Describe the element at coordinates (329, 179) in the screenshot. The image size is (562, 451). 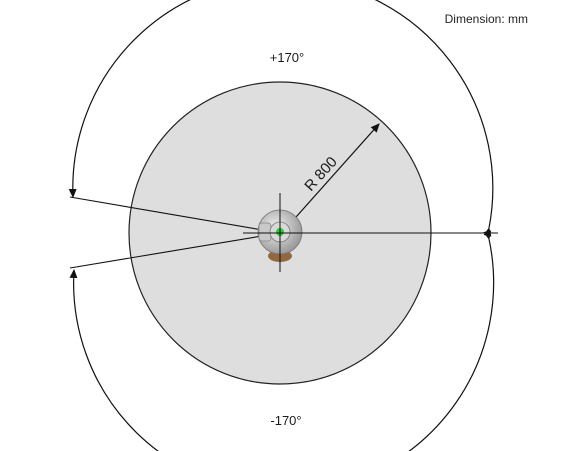
I see `radius-dimension-line` at that location.